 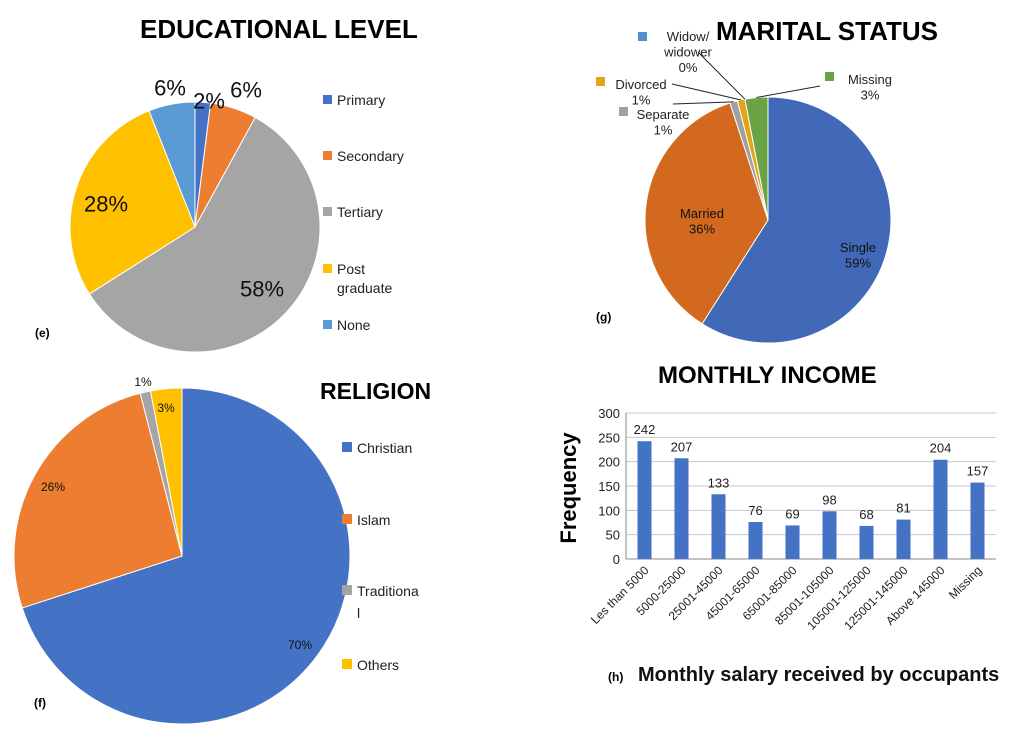 I want to click on education-title: EDUCATIONAL LEVEL, so click(x=279, y=29).